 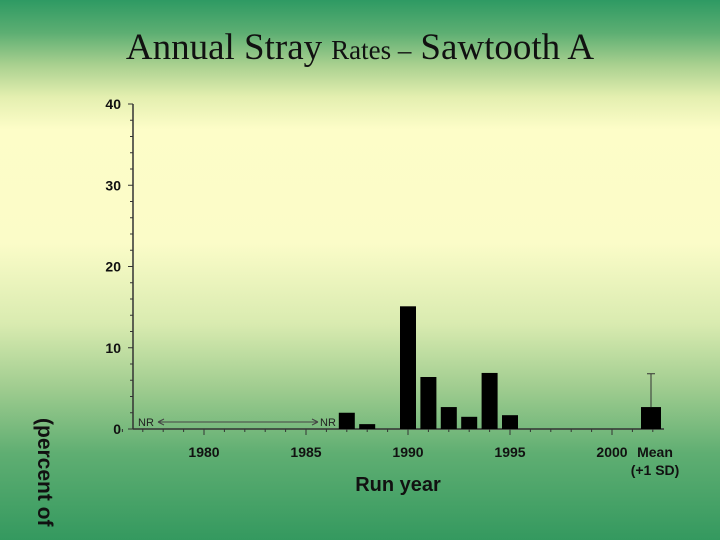 I want to click on x-tick-label: 2000, so click(x=611, y=452).